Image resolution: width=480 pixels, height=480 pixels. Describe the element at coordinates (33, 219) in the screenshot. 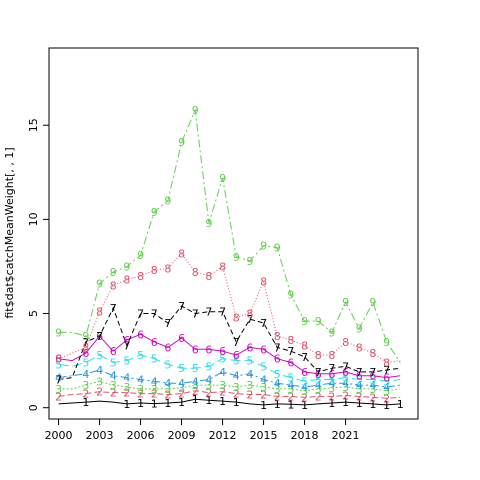

I see `y-tick-label: 10` at that location.